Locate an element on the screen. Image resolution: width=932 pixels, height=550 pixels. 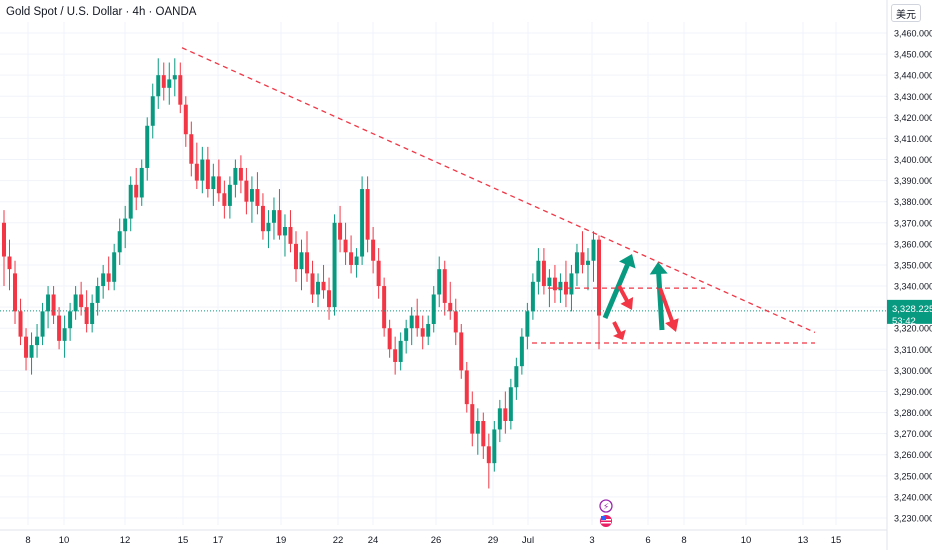
last-price-label: 3,328.225 53:42 is located at coordinates (910, 317).